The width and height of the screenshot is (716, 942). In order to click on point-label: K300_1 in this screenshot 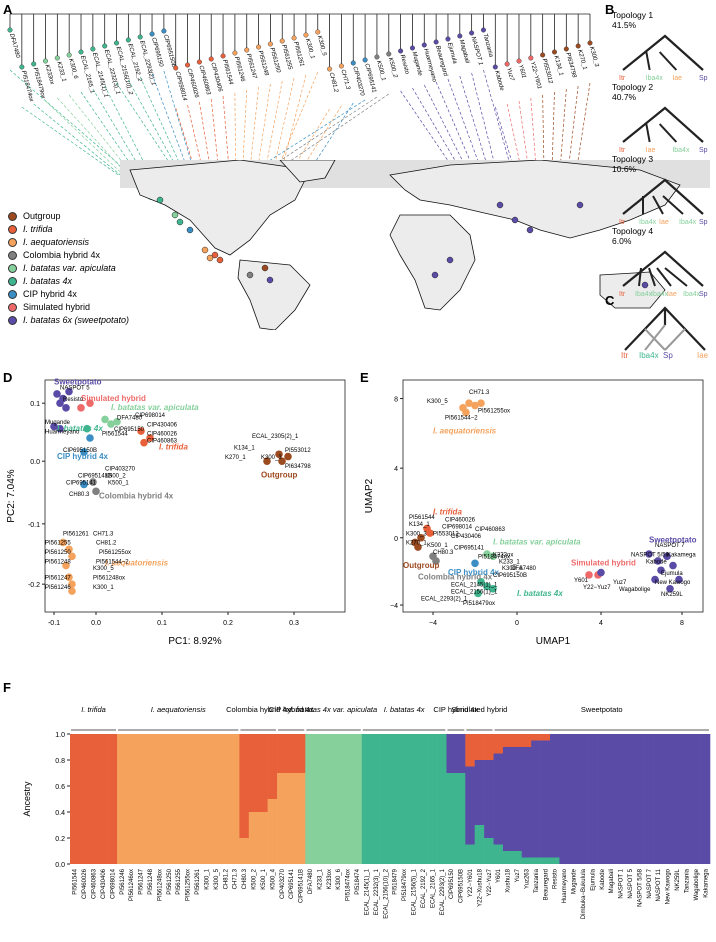, I will do `click(103, 588)`.